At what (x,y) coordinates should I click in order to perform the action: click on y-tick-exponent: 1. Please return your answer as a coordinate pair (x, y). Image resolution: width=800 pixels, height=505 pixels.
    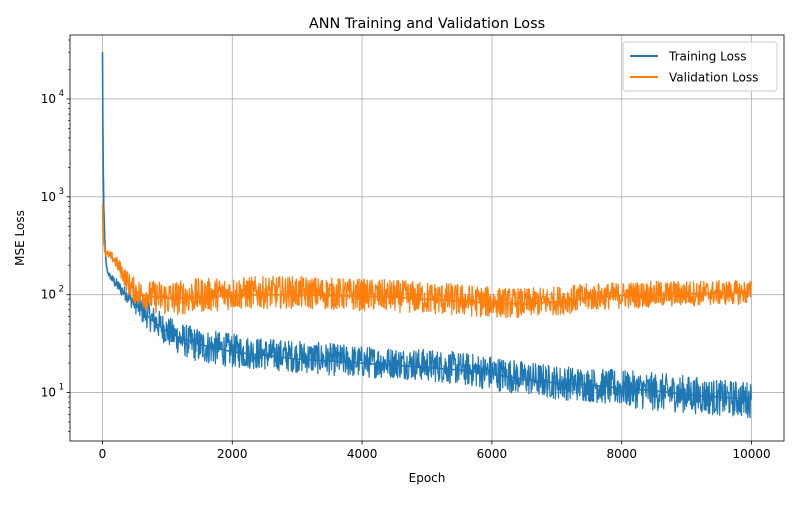
    Looking at the image, I should click on (61, 388).